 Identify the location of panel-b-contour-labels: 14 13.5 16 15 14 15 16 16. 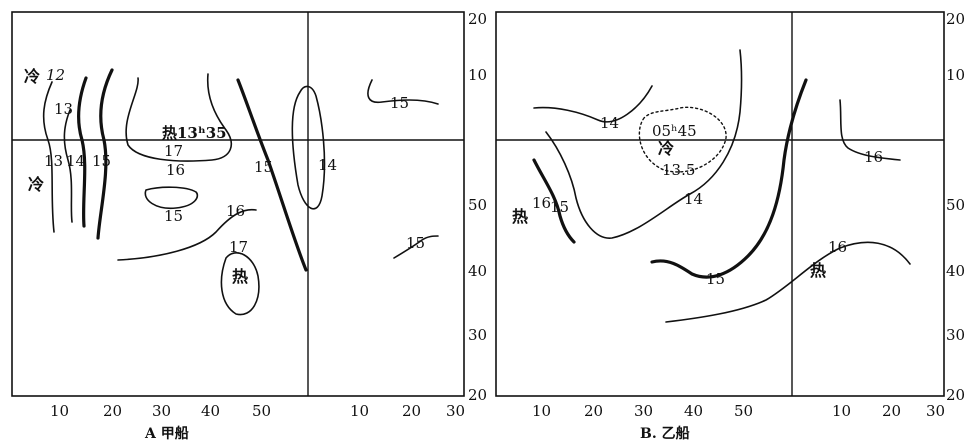
(707, 201).